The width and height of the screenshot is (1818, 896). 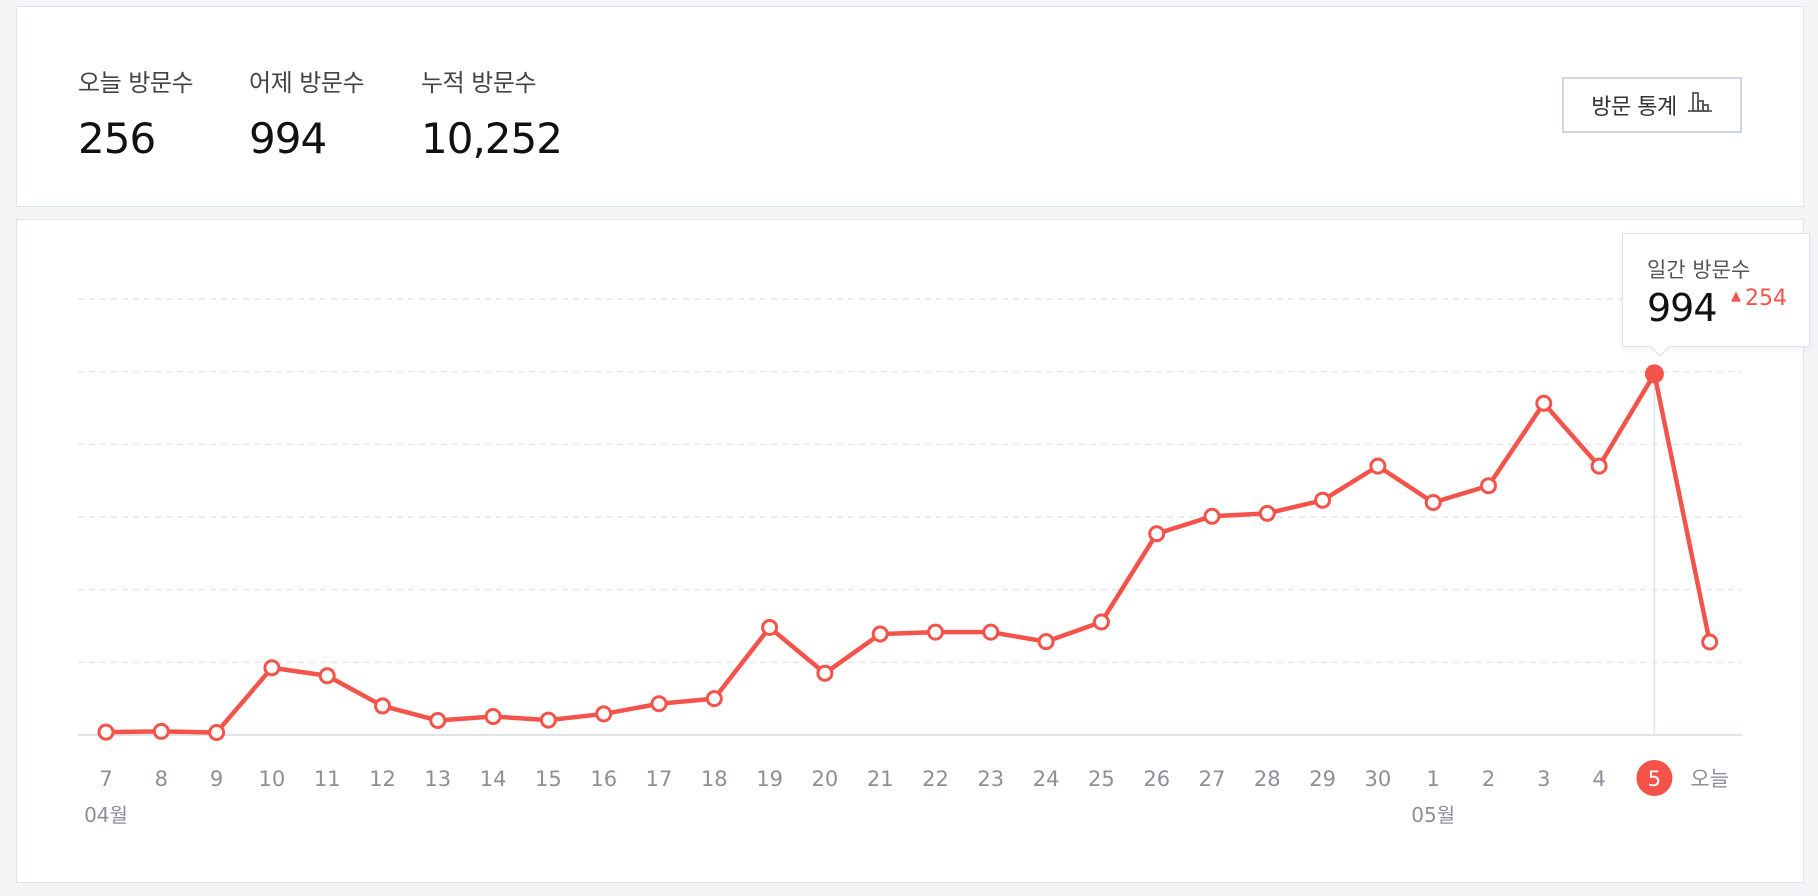 What do you see at coordinates (1736, 296) in the screenshot?
I see `triangle-up-icon: ▲` at bounding box center [1736, 296].